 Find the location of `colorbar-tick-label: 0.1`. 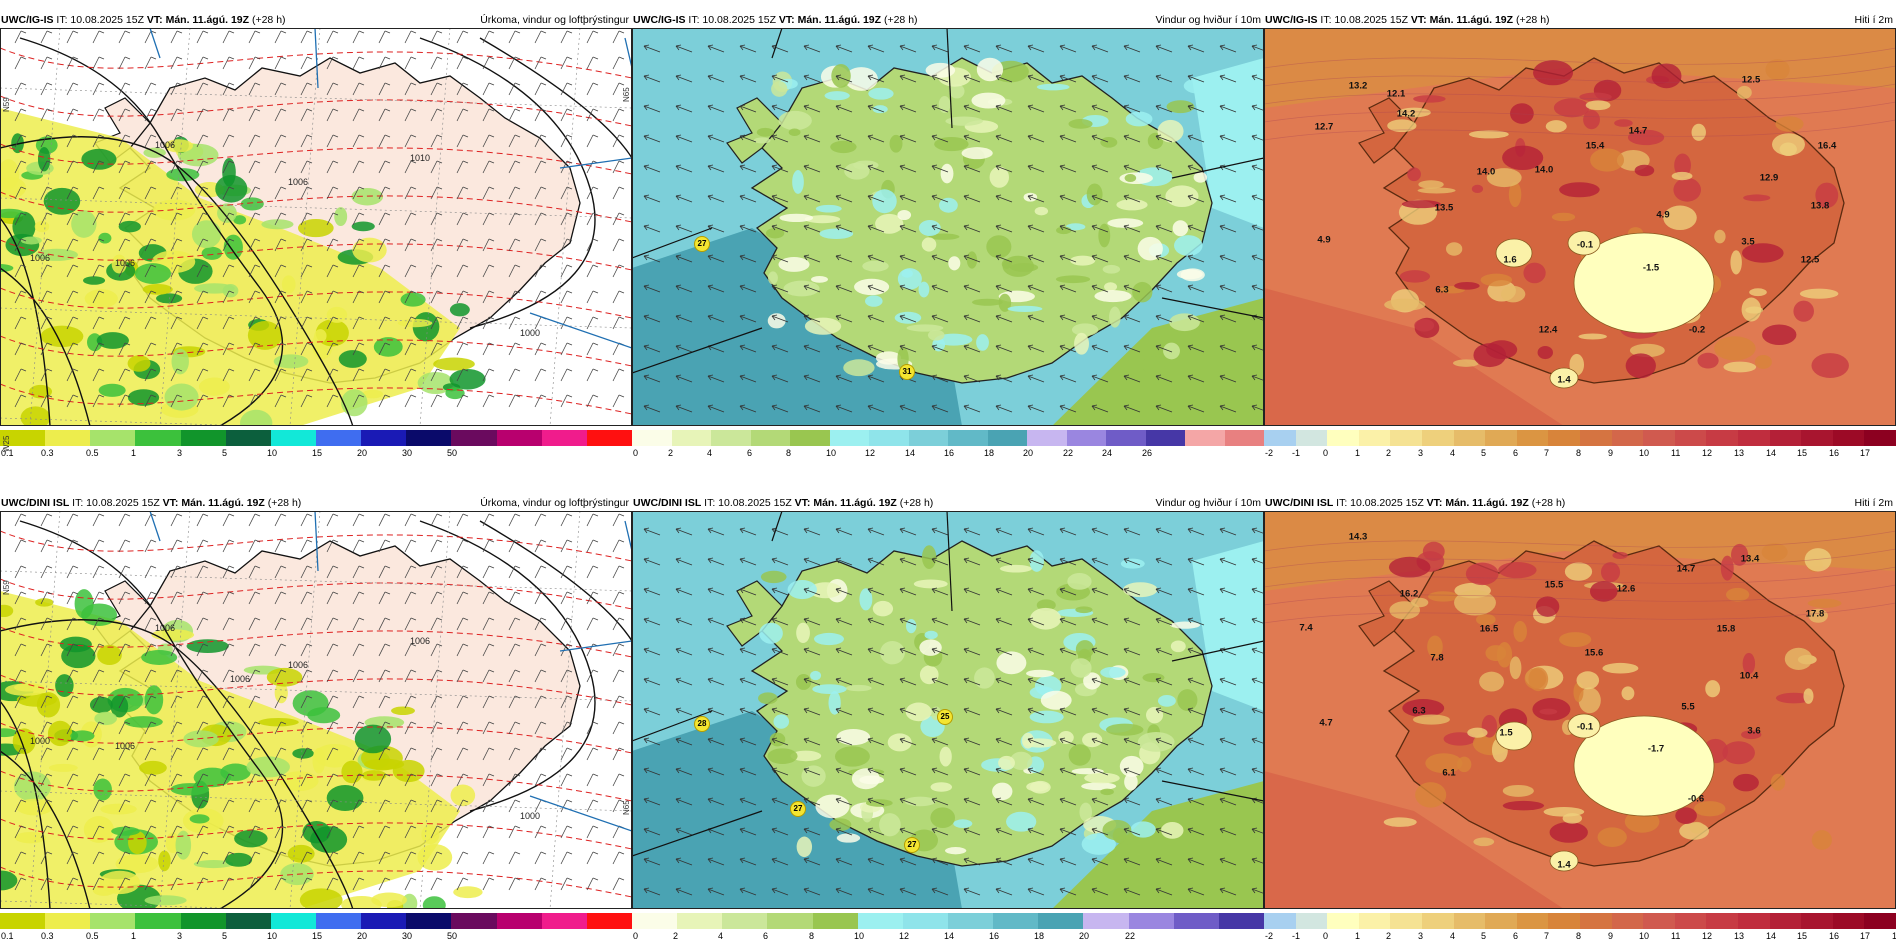

colorbar-tick-label: 0.1 is located at coordinates (7, 453).